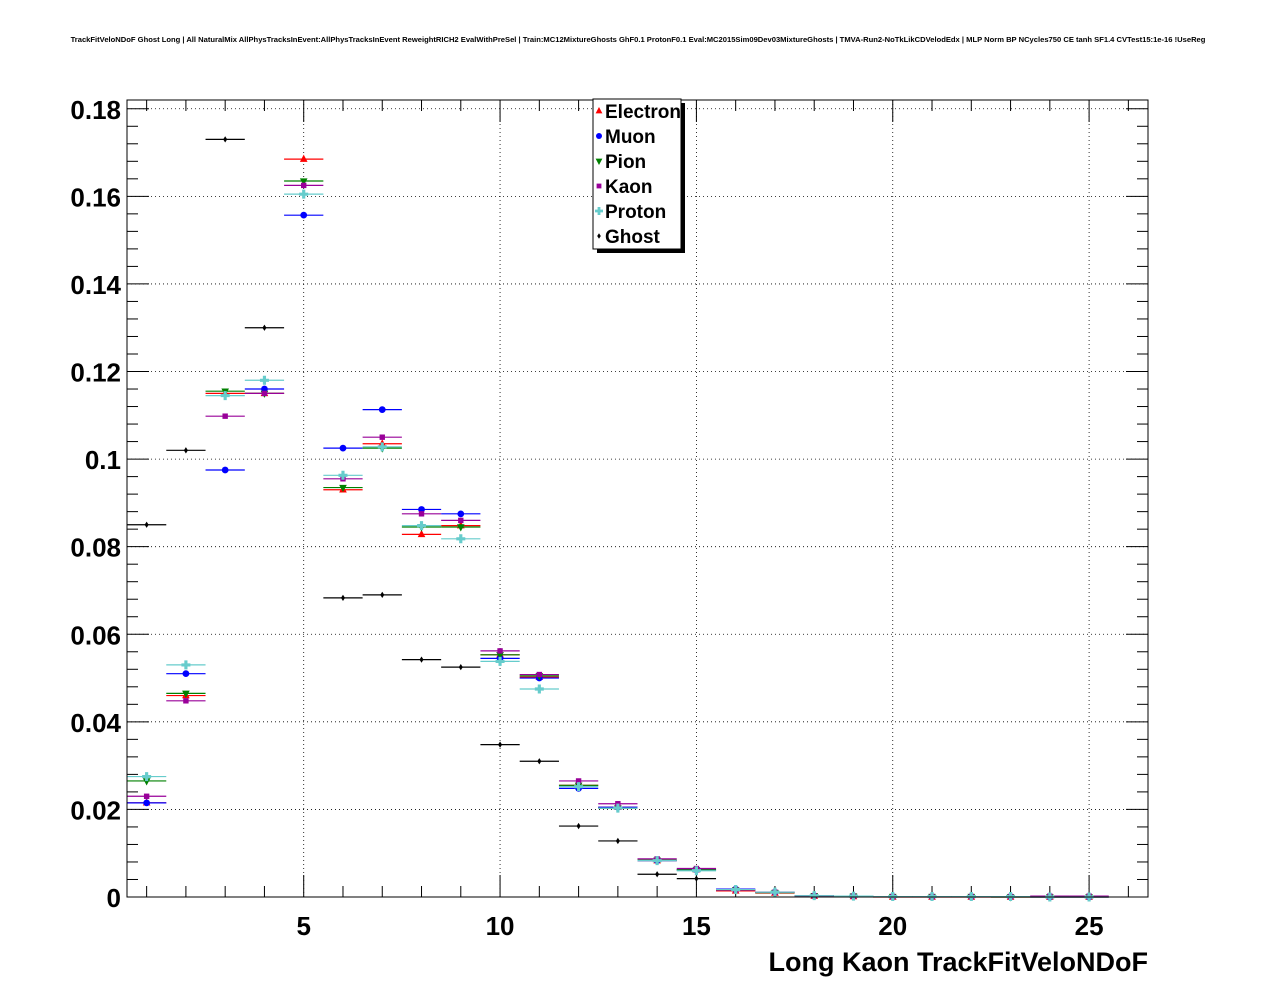 The image size is (1276, 996). What do you see at coordinates (95, 285) in the screenshot?
I see `y-tick-label-7: 0.14` at bounding box center [95, 285].